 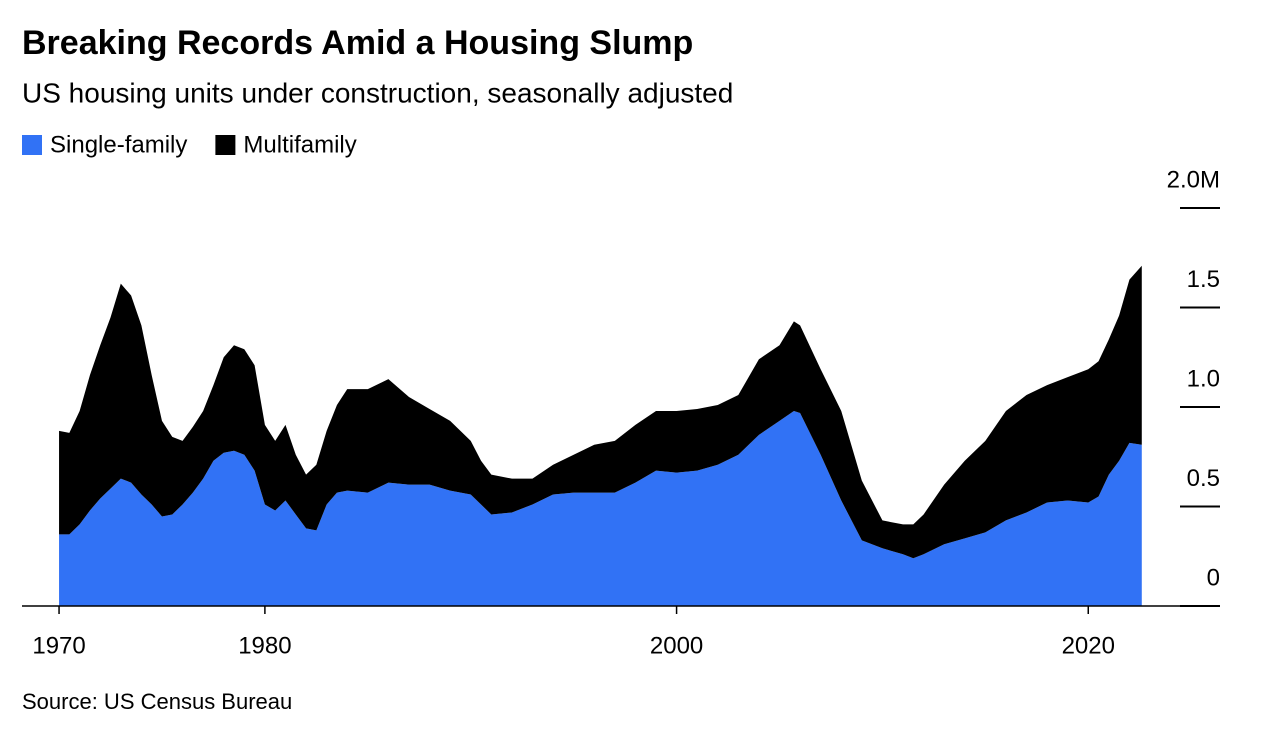 What do you see at coordinates (157, 701) in the screenshot?
I see `source: Source: US Census Bureau` at bounding box center [157, 701].